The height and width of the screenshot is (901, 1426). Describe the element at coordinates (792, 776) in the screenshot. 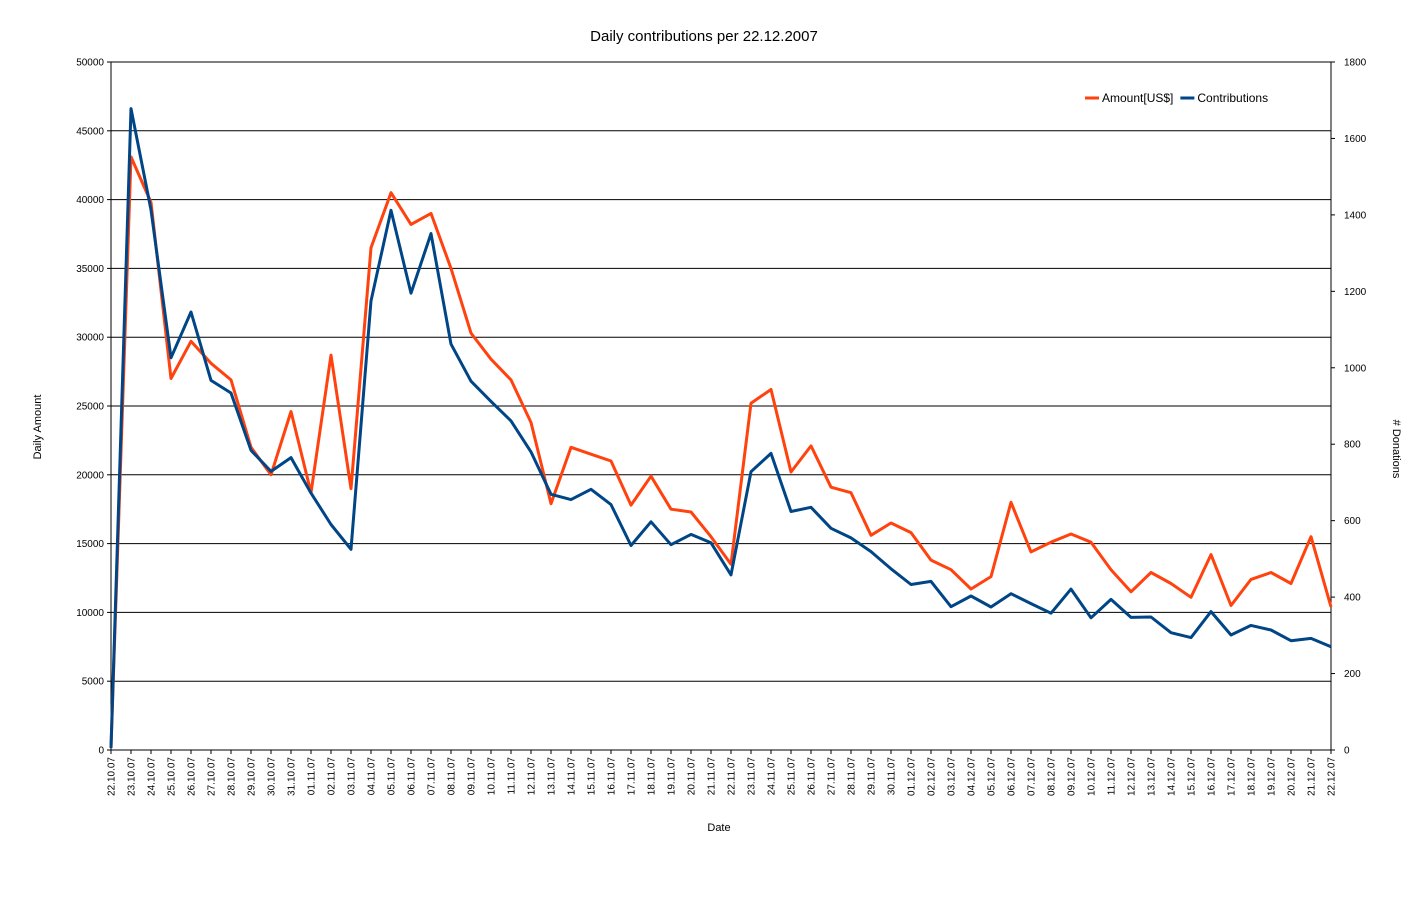

I see `x-tick-label: 25.11.07` at that location.